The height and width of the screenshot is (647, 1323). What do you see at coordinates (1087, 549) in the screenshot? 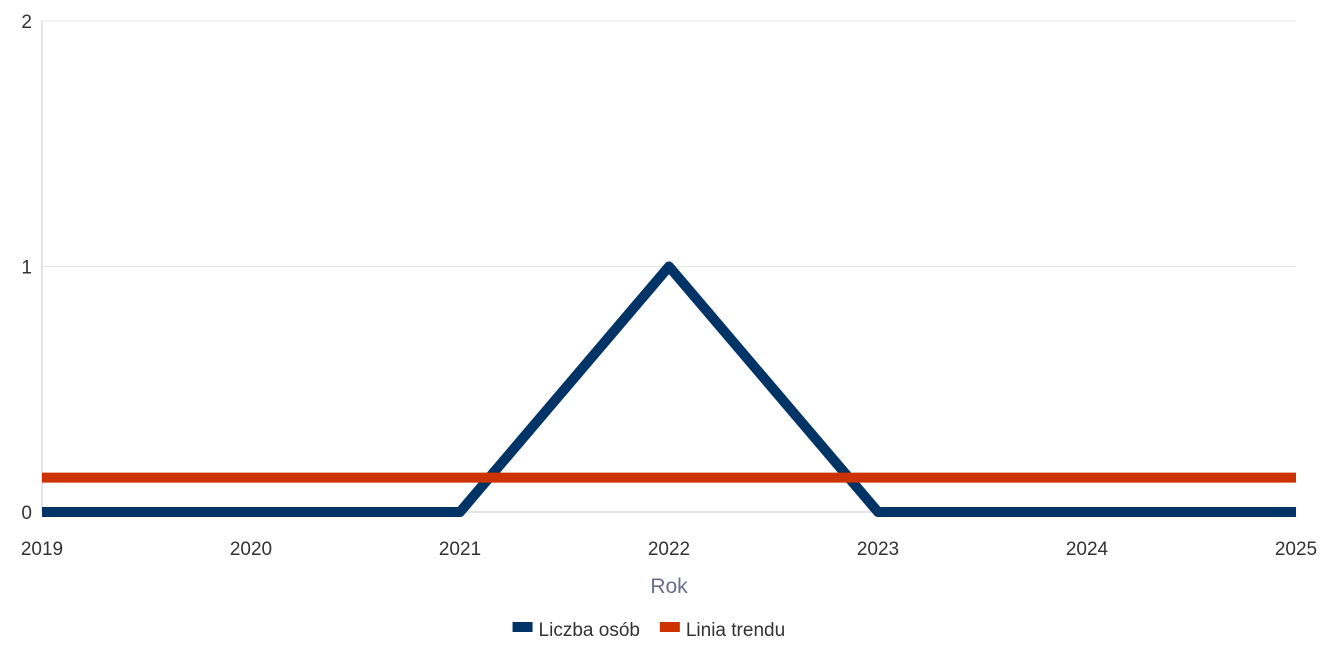
I see `x-tick-label: 2024` at bounding box center [1087, 549].